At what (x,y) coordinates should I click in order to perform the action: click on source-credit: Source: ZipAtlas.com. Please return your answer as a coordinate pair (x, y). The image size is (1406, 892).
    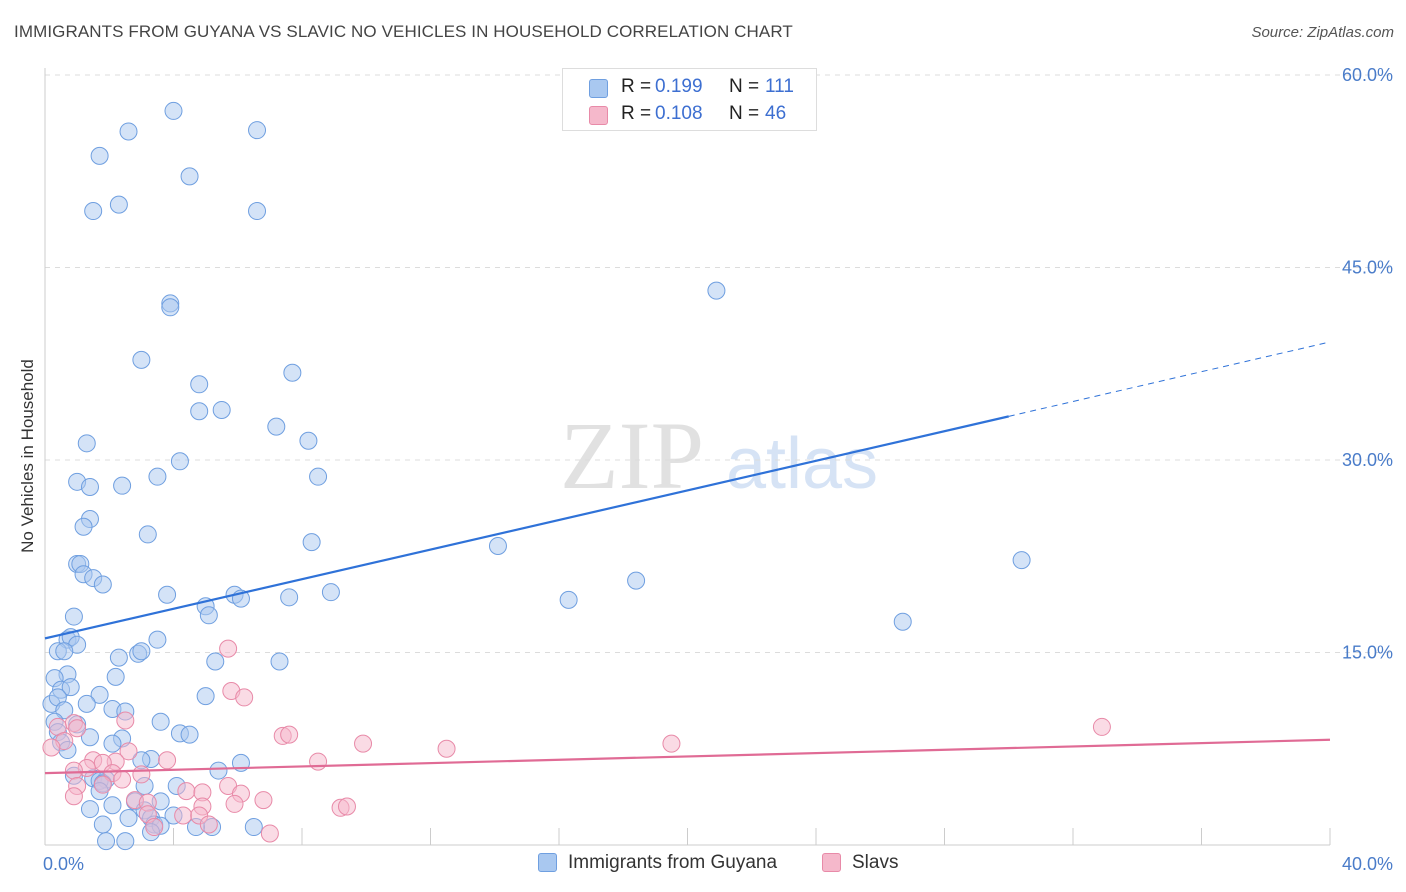
    Looking at the image, I should click on (1322, 32).